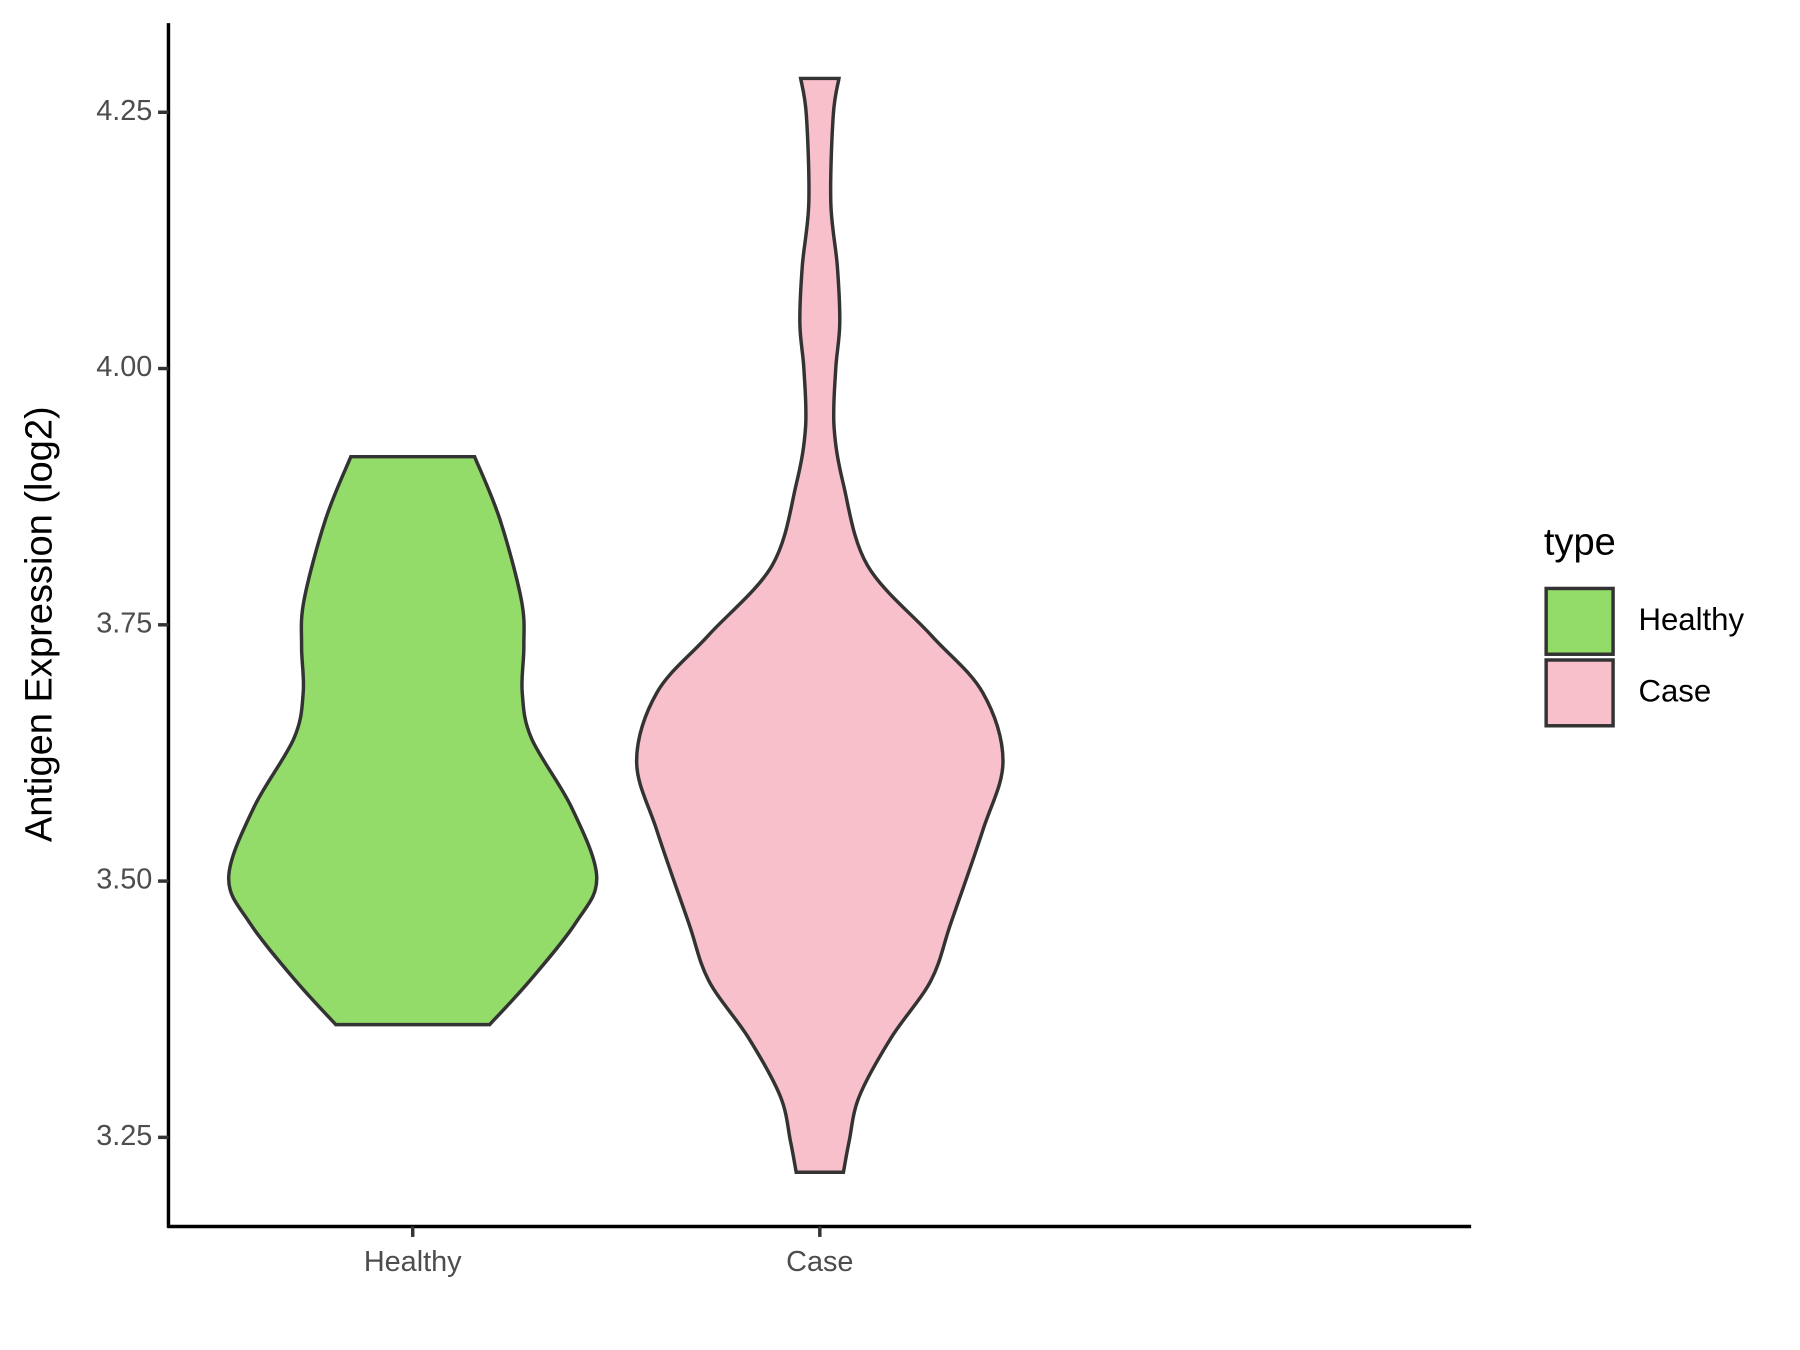 The image size is (1800, 1350). I want to click on violin, so click(412, 740).